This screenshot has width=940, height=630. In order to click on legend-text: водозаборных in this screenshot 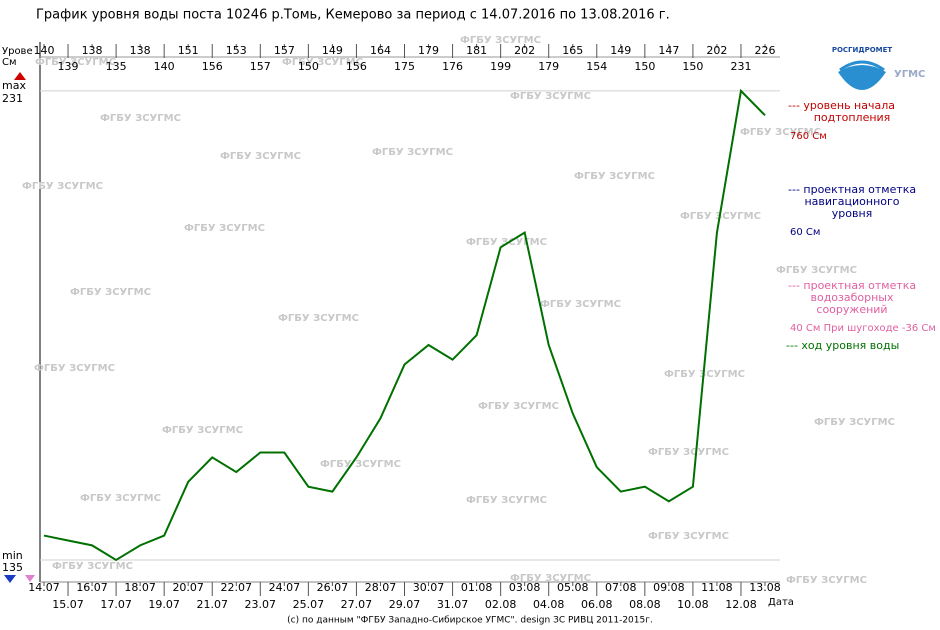, I will do `click(852, 297)`.